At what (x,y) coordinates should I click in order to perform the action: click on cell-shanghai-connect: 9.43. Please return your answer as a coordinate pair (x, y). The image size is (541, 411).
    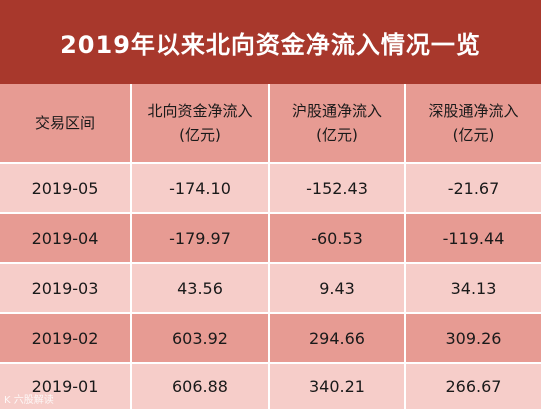
    Looking at the image, I should click on (338, 289).